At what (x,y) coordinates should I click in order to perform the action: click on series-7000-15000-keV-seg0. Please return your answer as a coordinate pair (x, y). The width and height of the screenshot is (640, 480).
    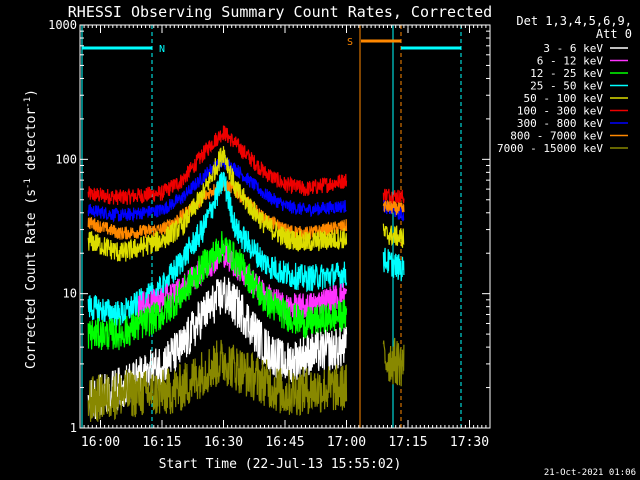
    Looking at the image, I should click on (217, 380).